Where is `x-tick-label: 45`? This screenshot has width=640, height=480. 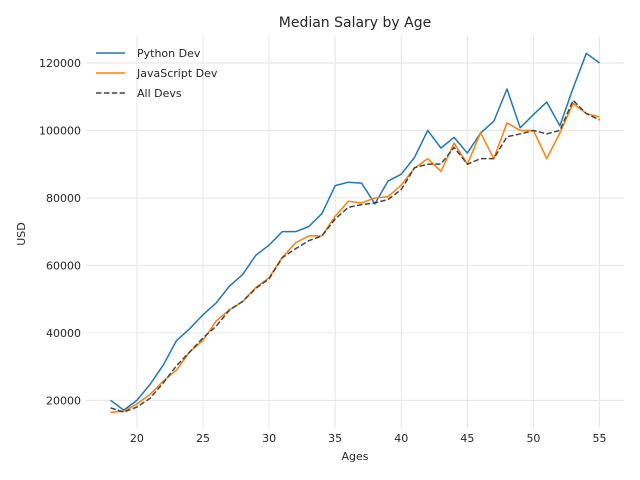
x-tick-label: 45 is located at coordinates (467, 438).